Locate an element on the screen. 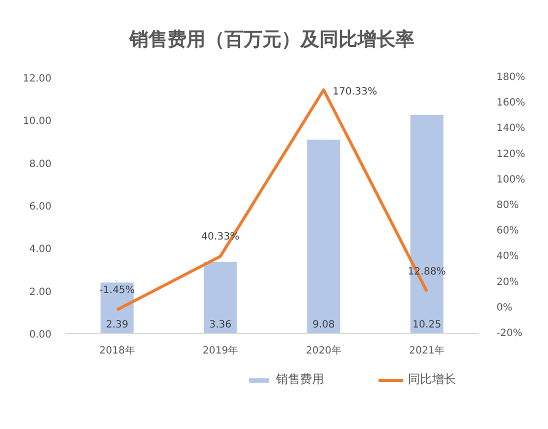  y2-tick-label: 140% is located at coordinates (511, 128).